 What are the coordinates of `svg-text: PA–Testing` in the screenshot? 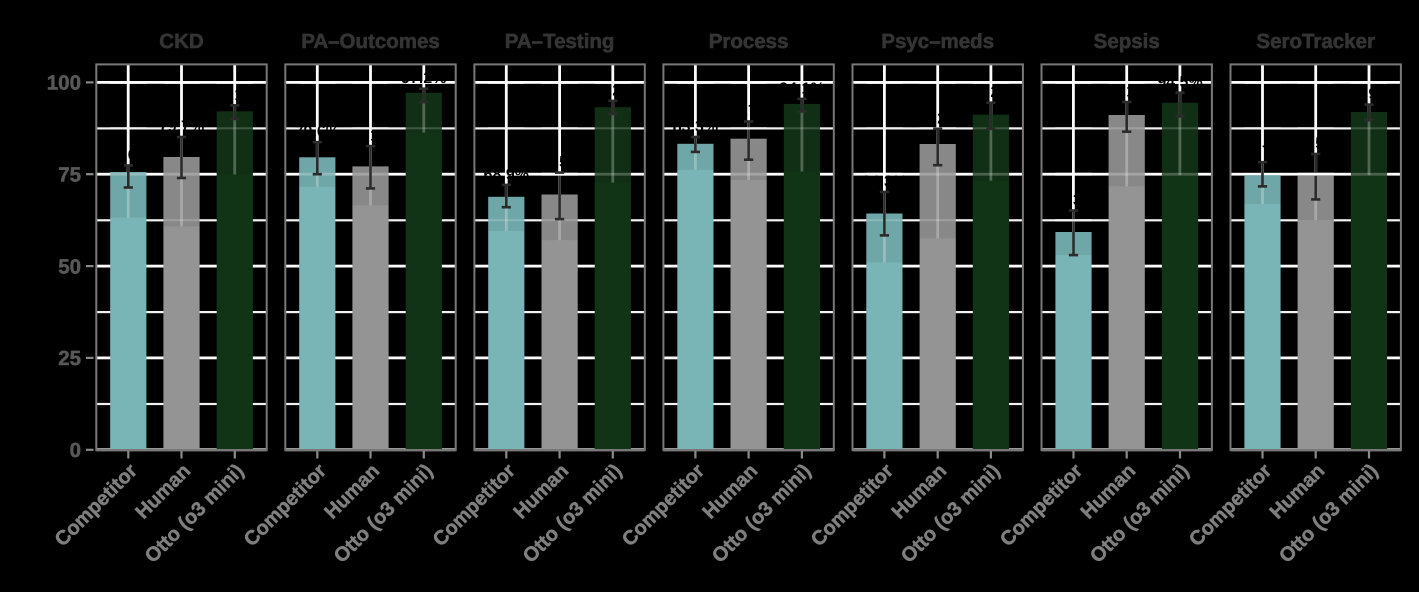 It's located at (560, 41).